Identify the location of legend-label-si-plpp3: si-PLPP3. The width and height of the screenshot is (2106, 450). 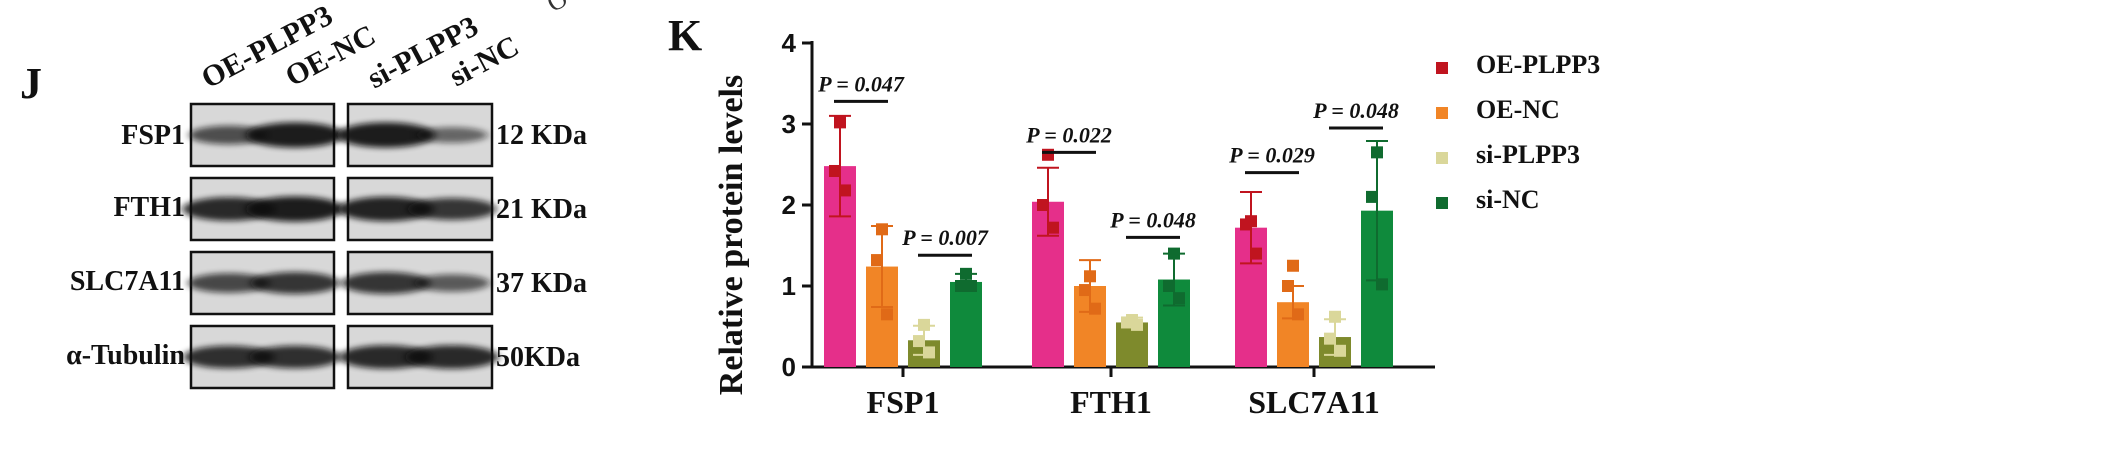
(1528, 154).